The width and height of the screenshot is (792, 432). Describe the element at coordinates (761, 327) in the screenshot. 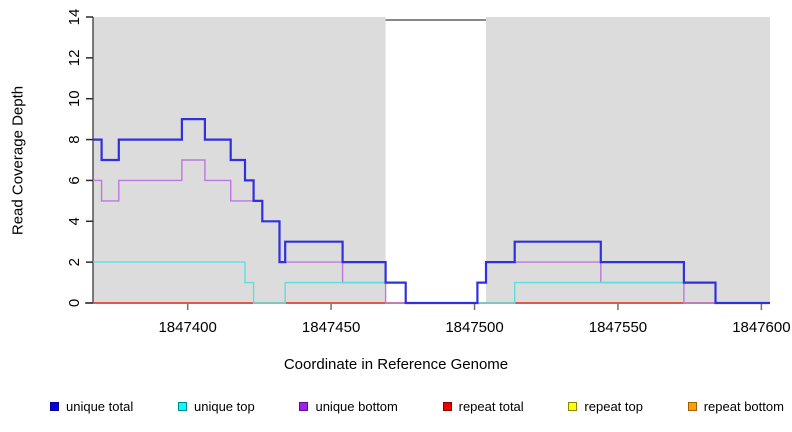

I see `x-tick-label: 1847600` at that location.